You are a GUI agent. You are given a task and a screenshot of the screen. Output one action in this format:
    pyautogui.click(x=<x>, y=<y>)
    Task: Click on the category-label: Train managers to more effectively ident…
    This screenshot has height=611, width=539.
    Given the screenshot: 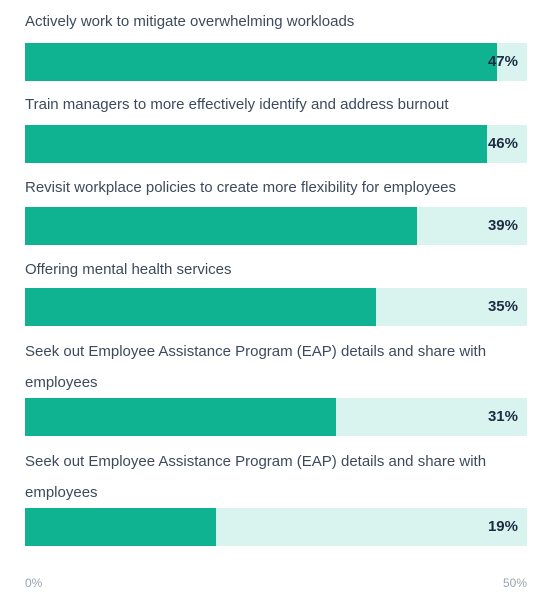 What is the action you would take?
    pyautogui.click(x=237, y=104)
    